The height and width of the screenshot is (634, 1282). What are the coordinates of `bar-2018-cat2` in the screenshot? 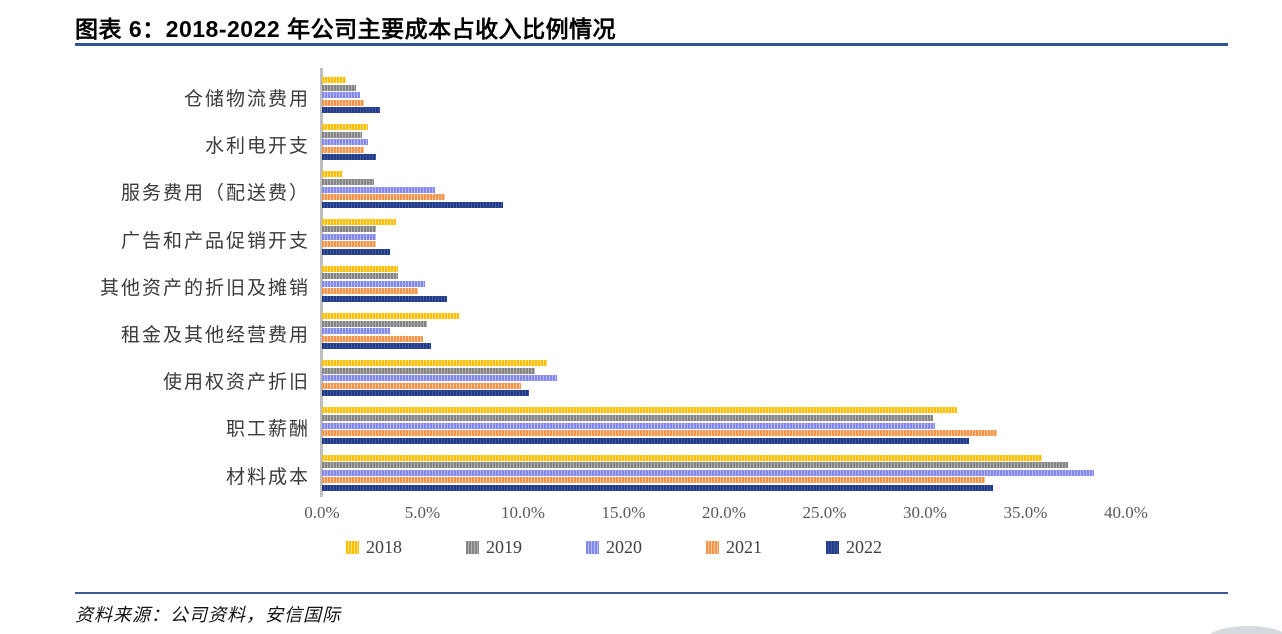 It's located at (345, 127).